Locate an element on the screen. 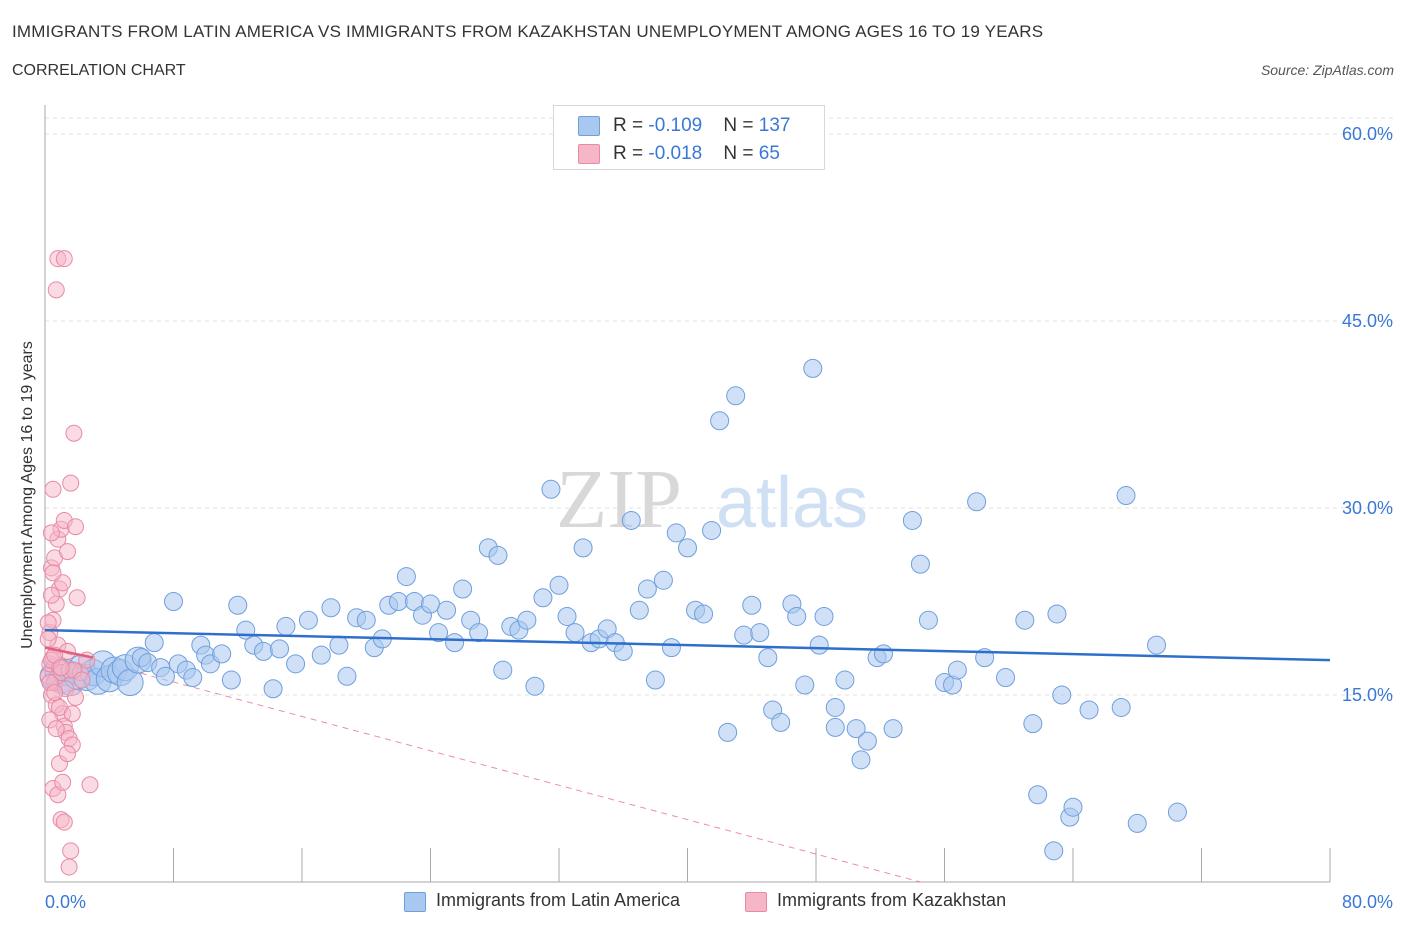 The height and width of the screenshot is (930, 1406). legend-n-value: 137 is located at coordinates (774, 125).